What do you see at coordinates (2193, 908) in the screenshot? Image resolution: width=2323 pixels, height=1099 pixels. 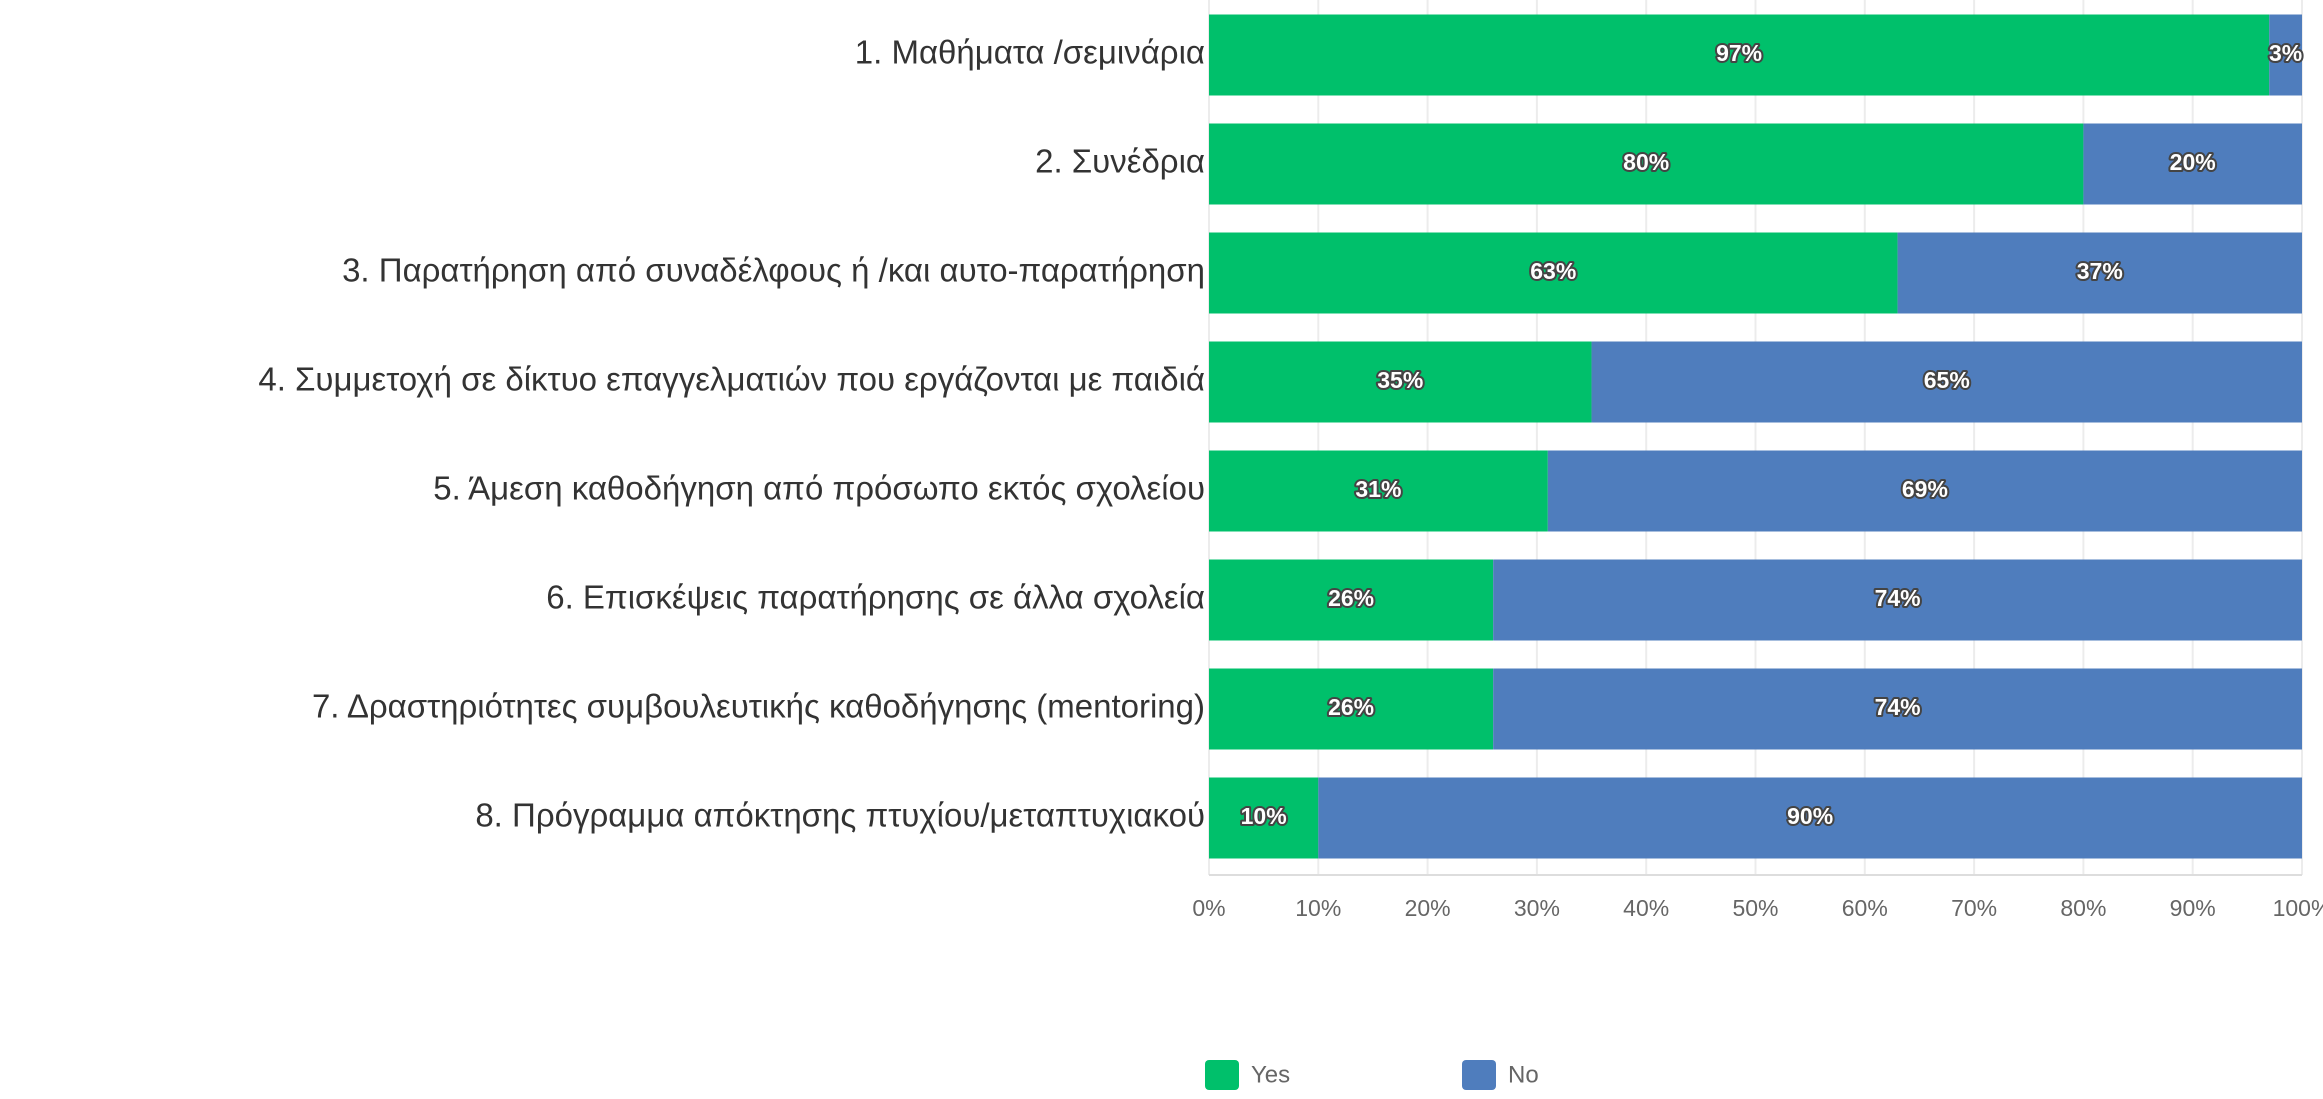 I see `x-tick-label: 90%` at bounding box center [2193, 908].